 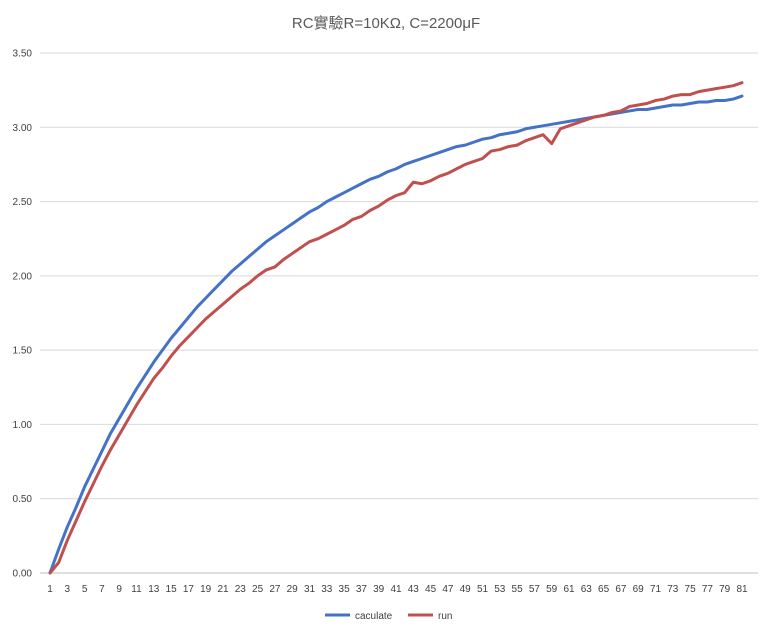 I want to click on y-tick-label: 3.00, so click(x=23, y=128).